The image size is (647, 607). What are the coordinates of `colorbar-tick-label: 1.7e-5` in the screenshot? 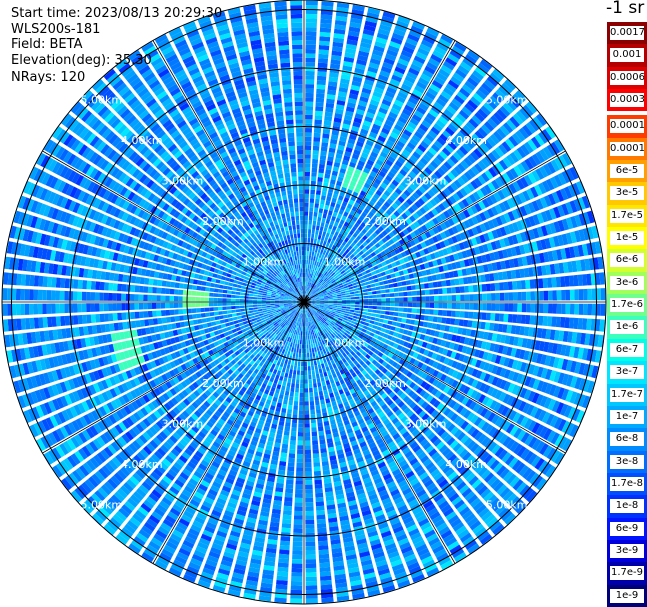 It's located at (627, 215).